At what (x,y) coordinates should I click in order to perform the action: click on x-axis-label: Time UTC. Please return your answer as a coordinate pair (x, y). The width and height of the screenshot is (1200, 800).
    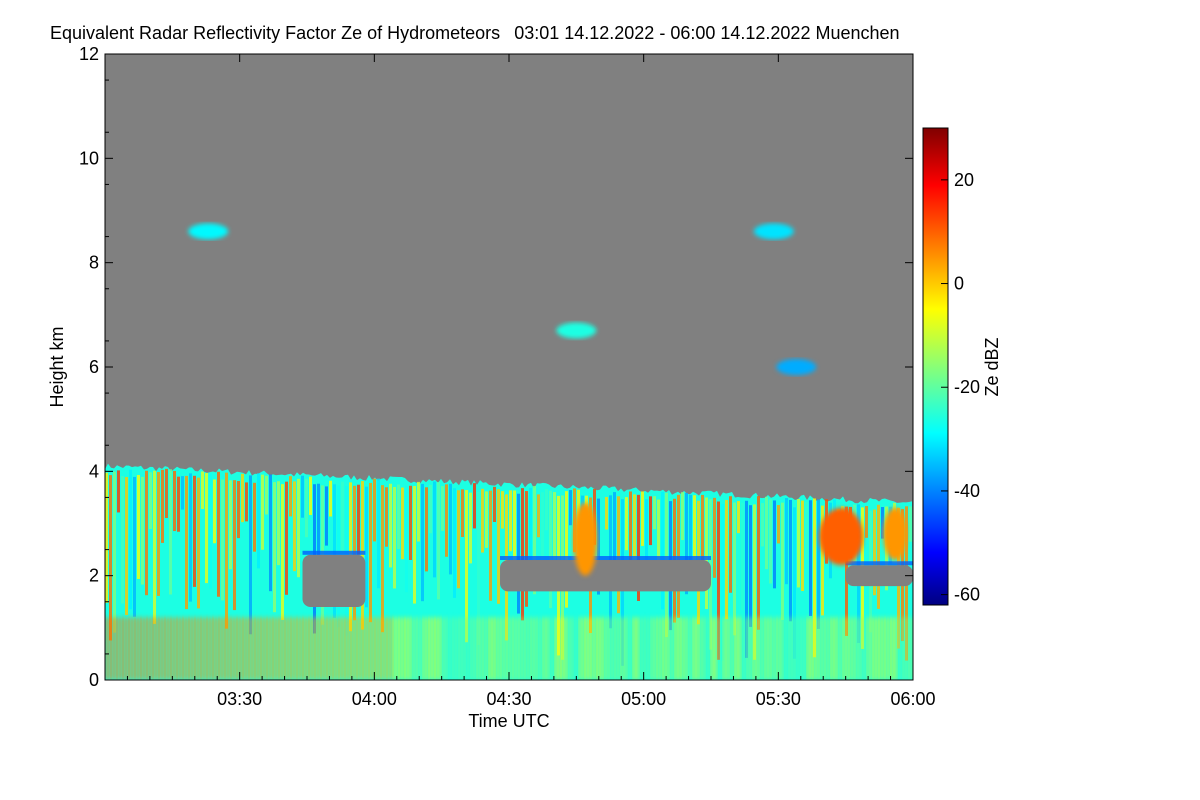
    Looking at the image, I should click on (508, 721).